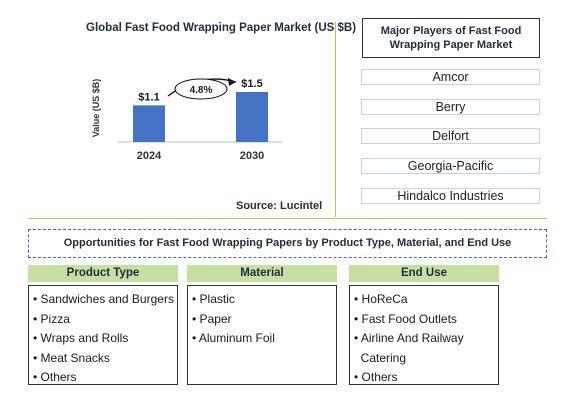 This screenshot has height=405, width=569. What do you see at coordinates (450, 107) in the screenshot?
I see `player-berry: Berry` at bounding box center [450, 107].